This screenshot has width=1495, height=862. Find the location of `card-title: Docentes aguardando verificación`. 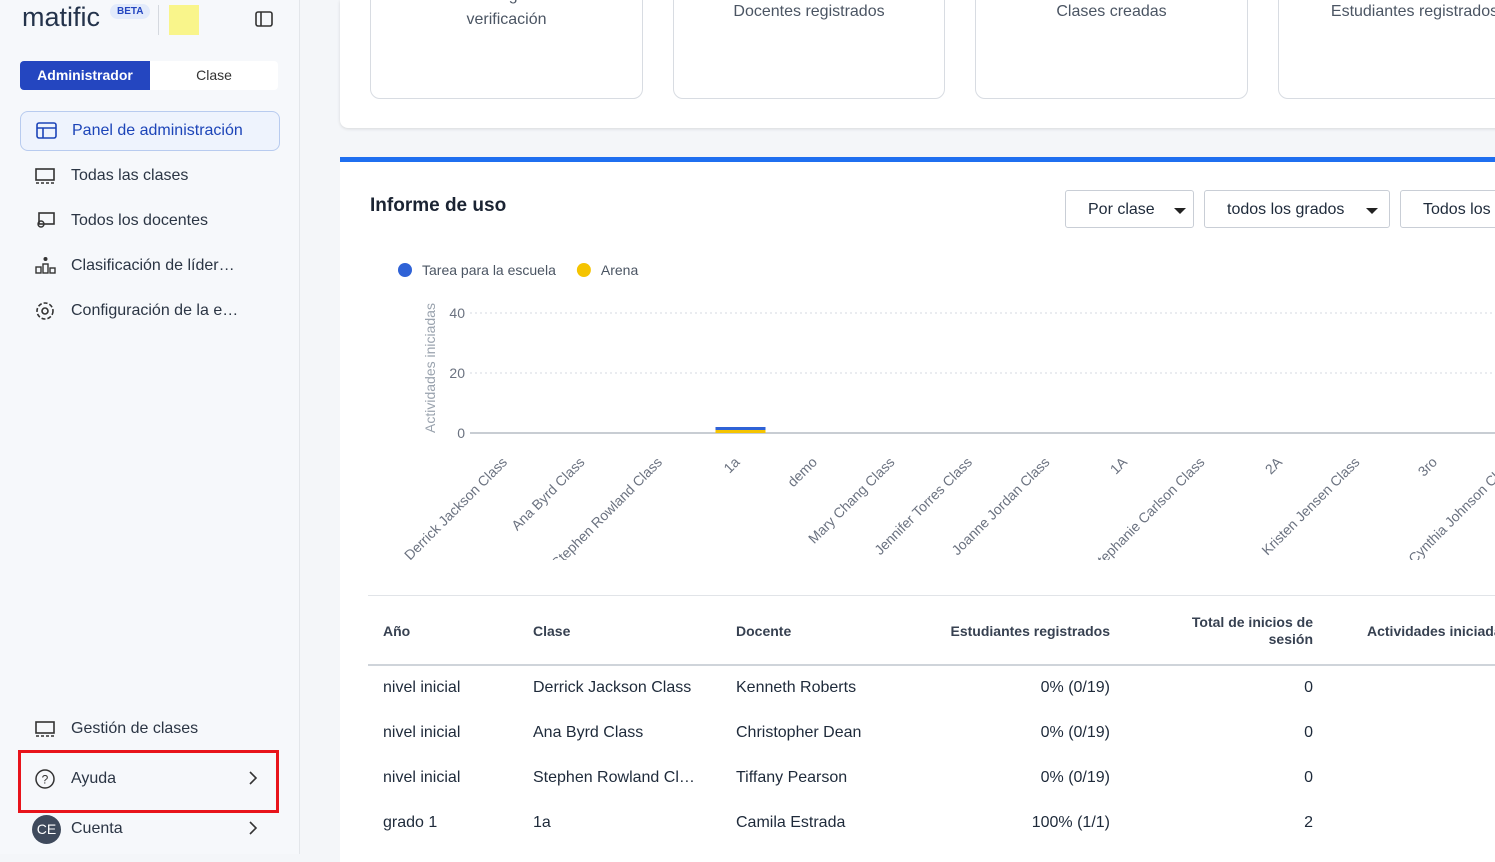

card-title: Docentes aguardando verificación is located at coordinates (506, 14).